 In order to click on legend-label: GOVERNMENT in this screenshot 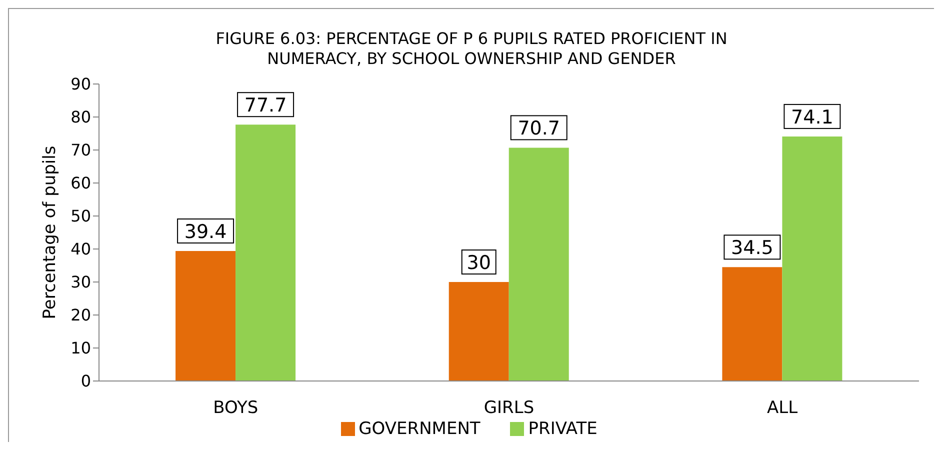, I will do `click(419, 429)`.